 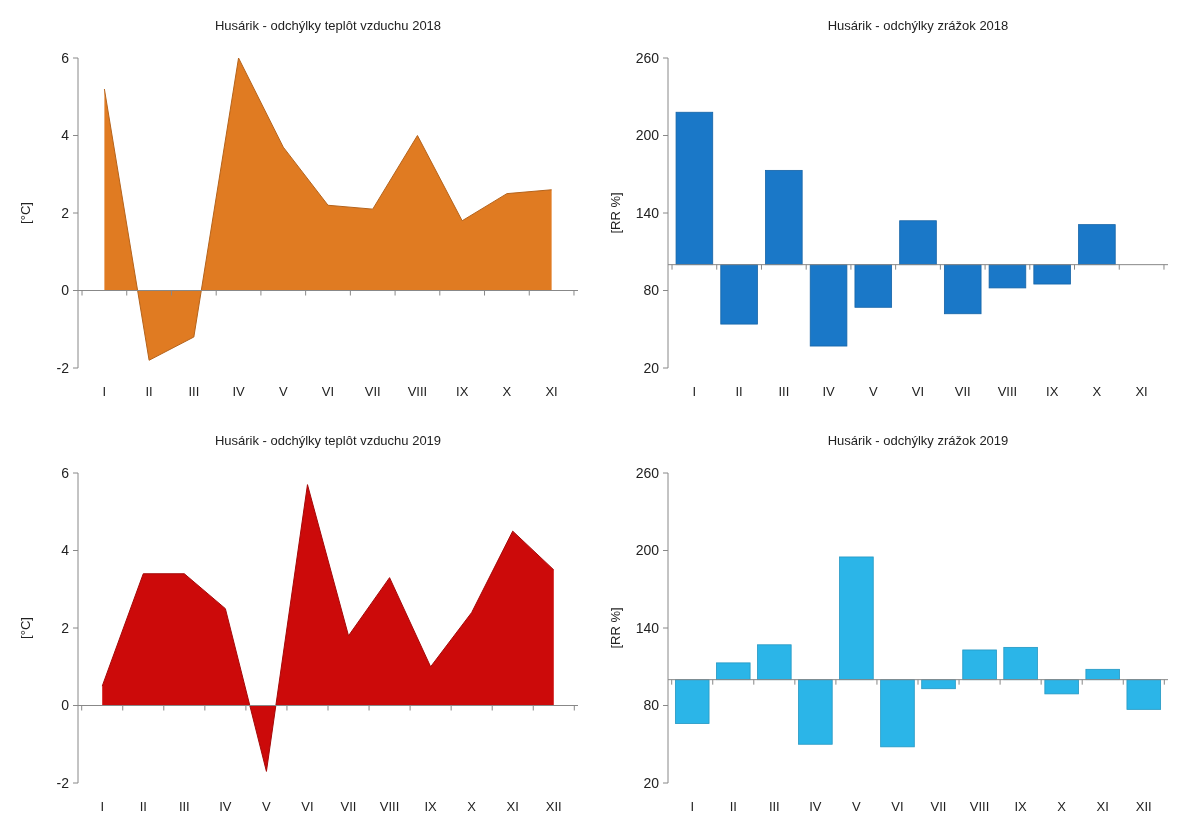 I want to click on chart-title: Husárik - odchýlky teplôt vzduchu 2018, so click(x=328, y=25).